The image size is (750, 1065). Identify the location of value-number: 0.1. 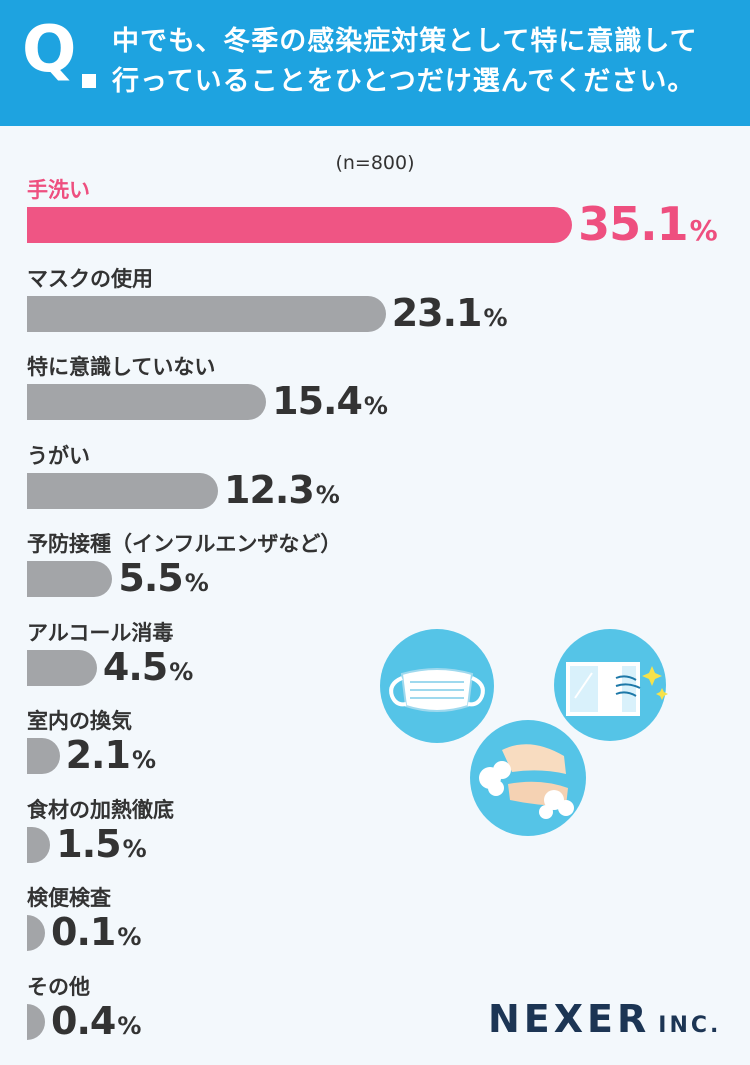
(83, 932).